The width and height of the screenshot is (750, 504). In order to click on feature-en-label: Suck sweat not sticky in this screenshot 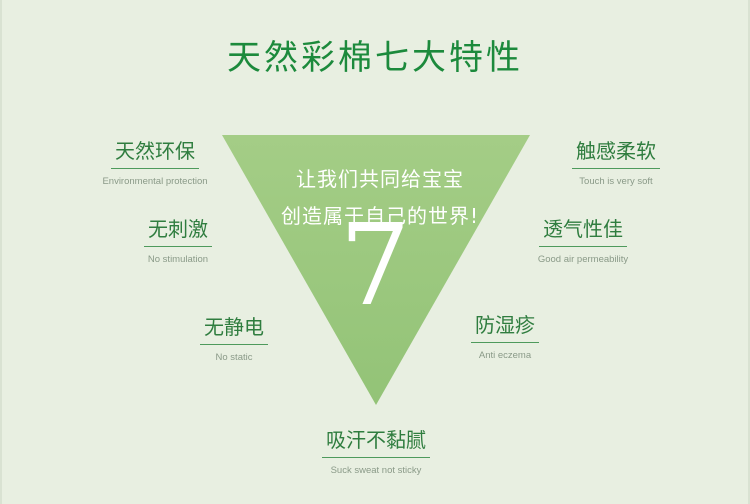, I will do `click(376, 470)`.